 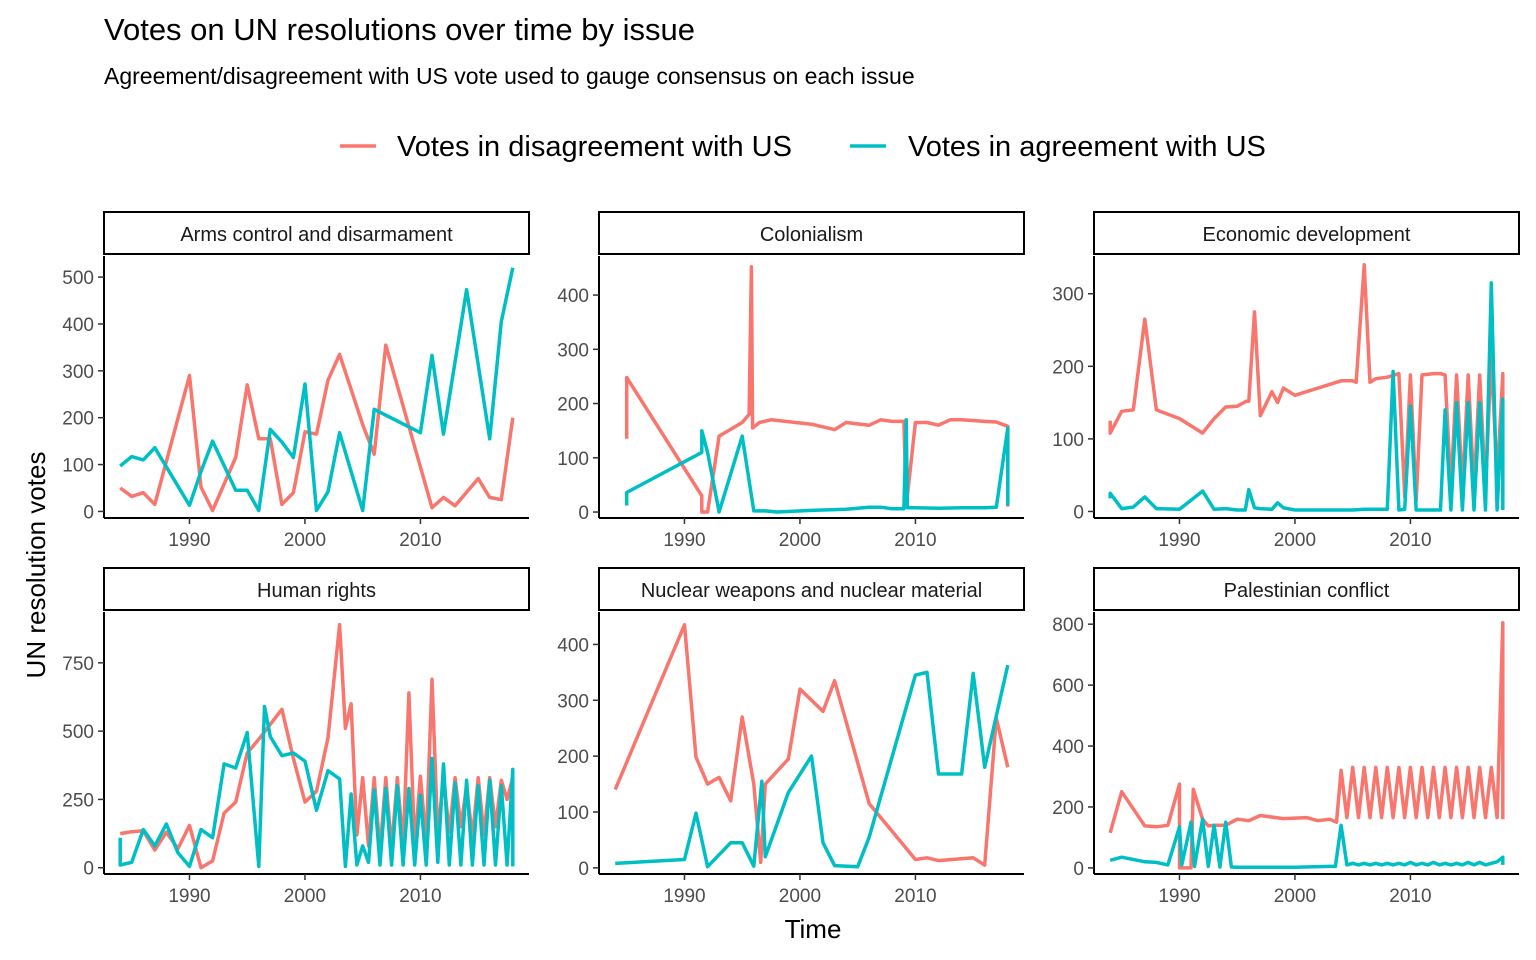 I want to click on panel-human-rights: Human rights 0 250 500 750 1990 2000 2010, so click(x=296, y=737).